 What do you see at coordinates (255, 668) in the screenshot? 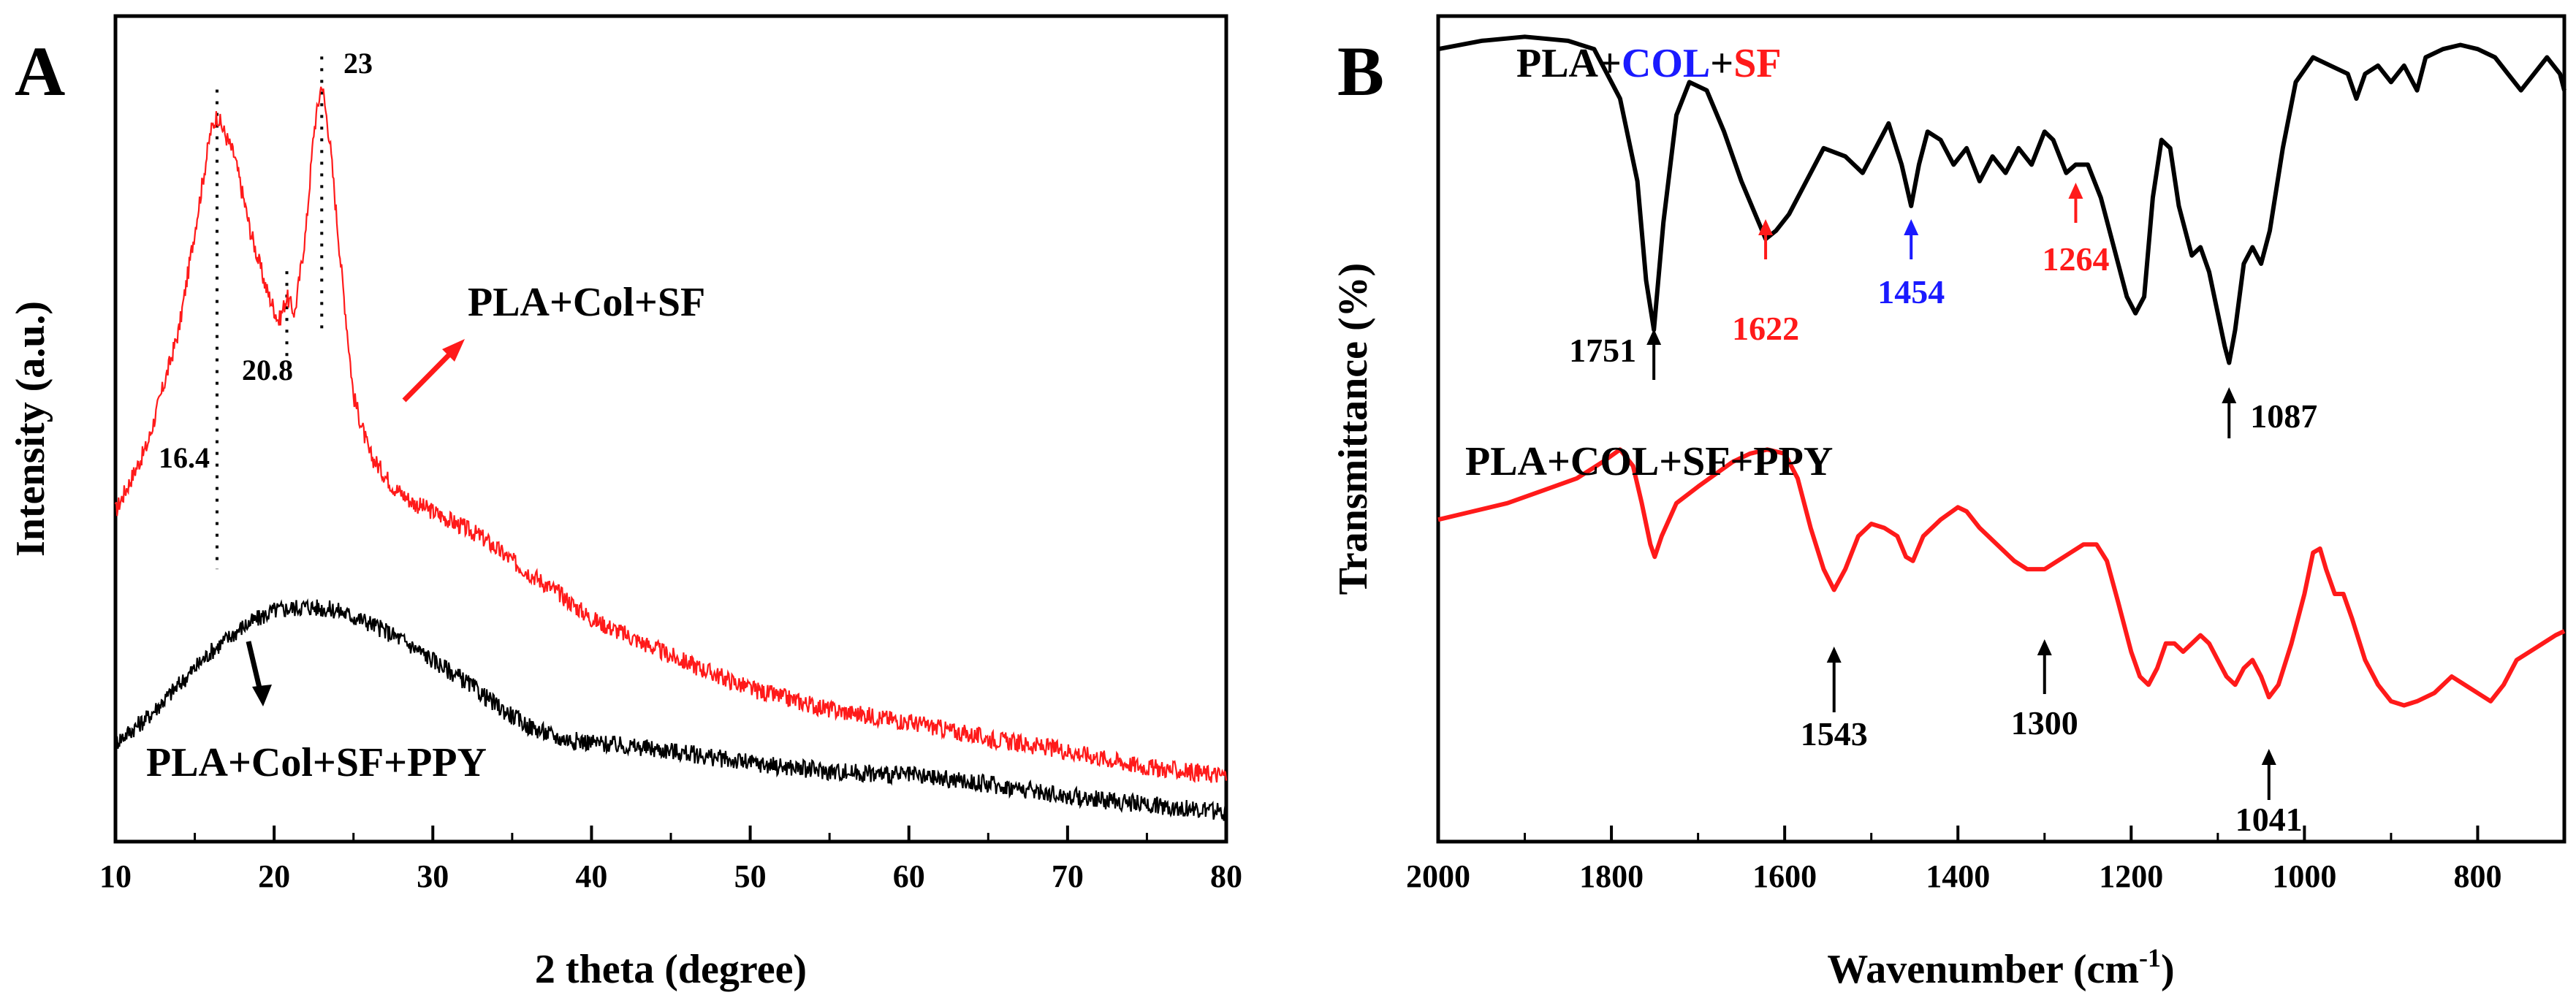
I see `arrow-black-shaft` at bounding box center [255, 668].